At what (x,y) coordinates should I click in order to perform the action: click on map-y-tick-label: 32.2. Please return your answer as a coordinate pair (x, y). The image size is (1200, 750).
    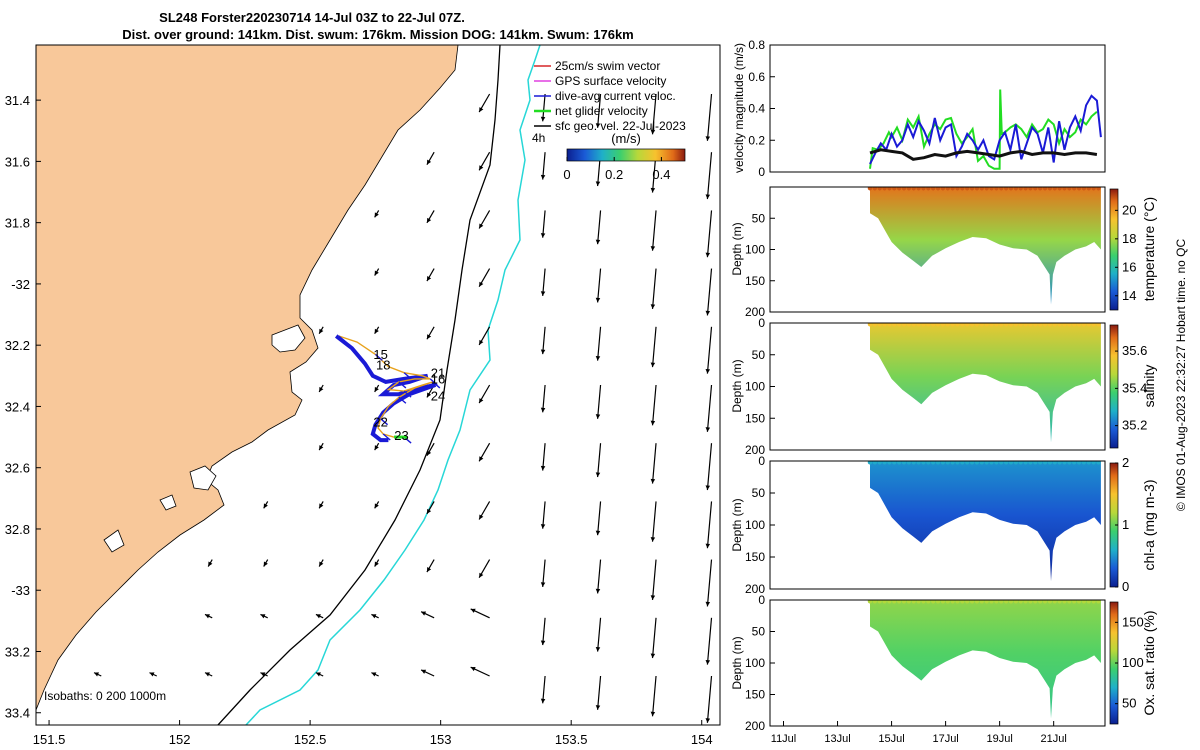
    Looking at the image, I should click on (17, 345).